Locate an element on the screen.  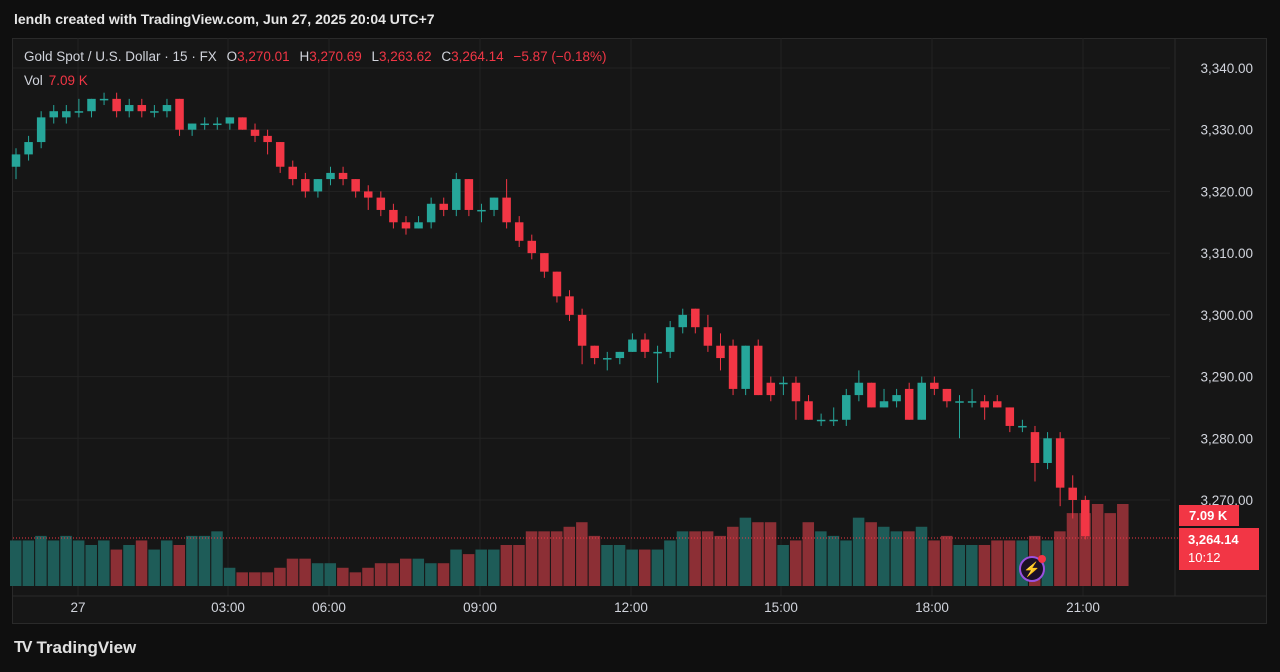
open-value: 3,270.01 is located at coordinates (263, 56).